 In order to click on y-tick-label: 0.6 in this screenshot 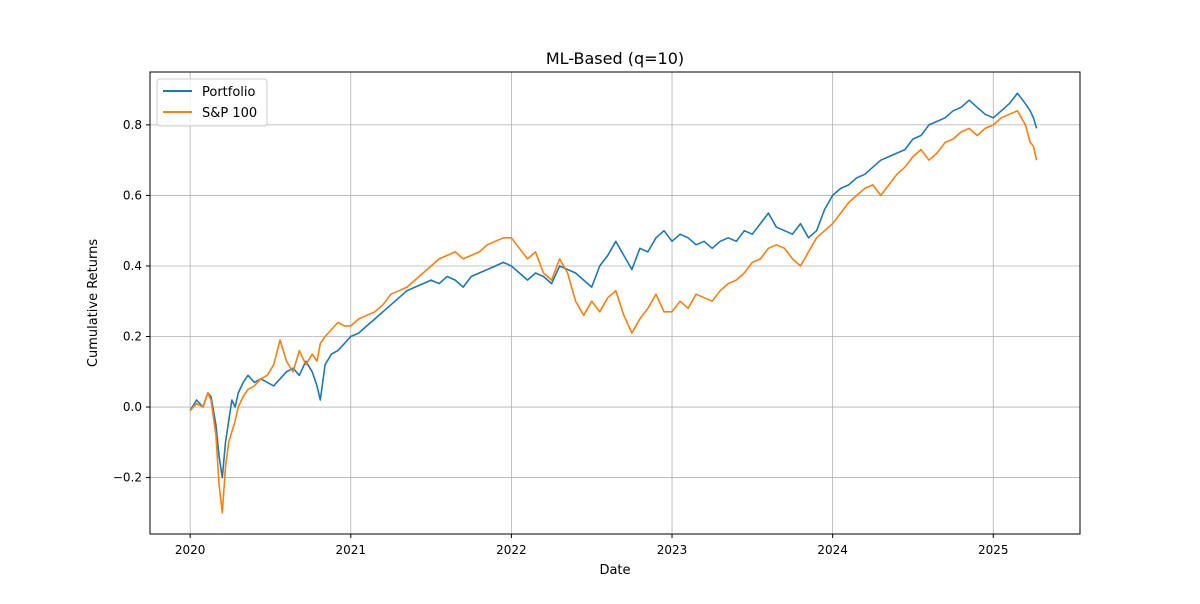, I will do `click(132, 195)`.